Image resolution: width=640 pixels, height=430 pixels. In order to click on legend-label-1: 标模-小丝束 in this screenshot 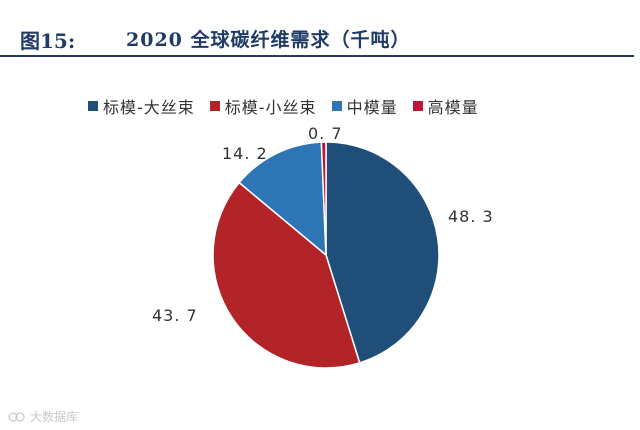, I will do `click(270, 107)`.